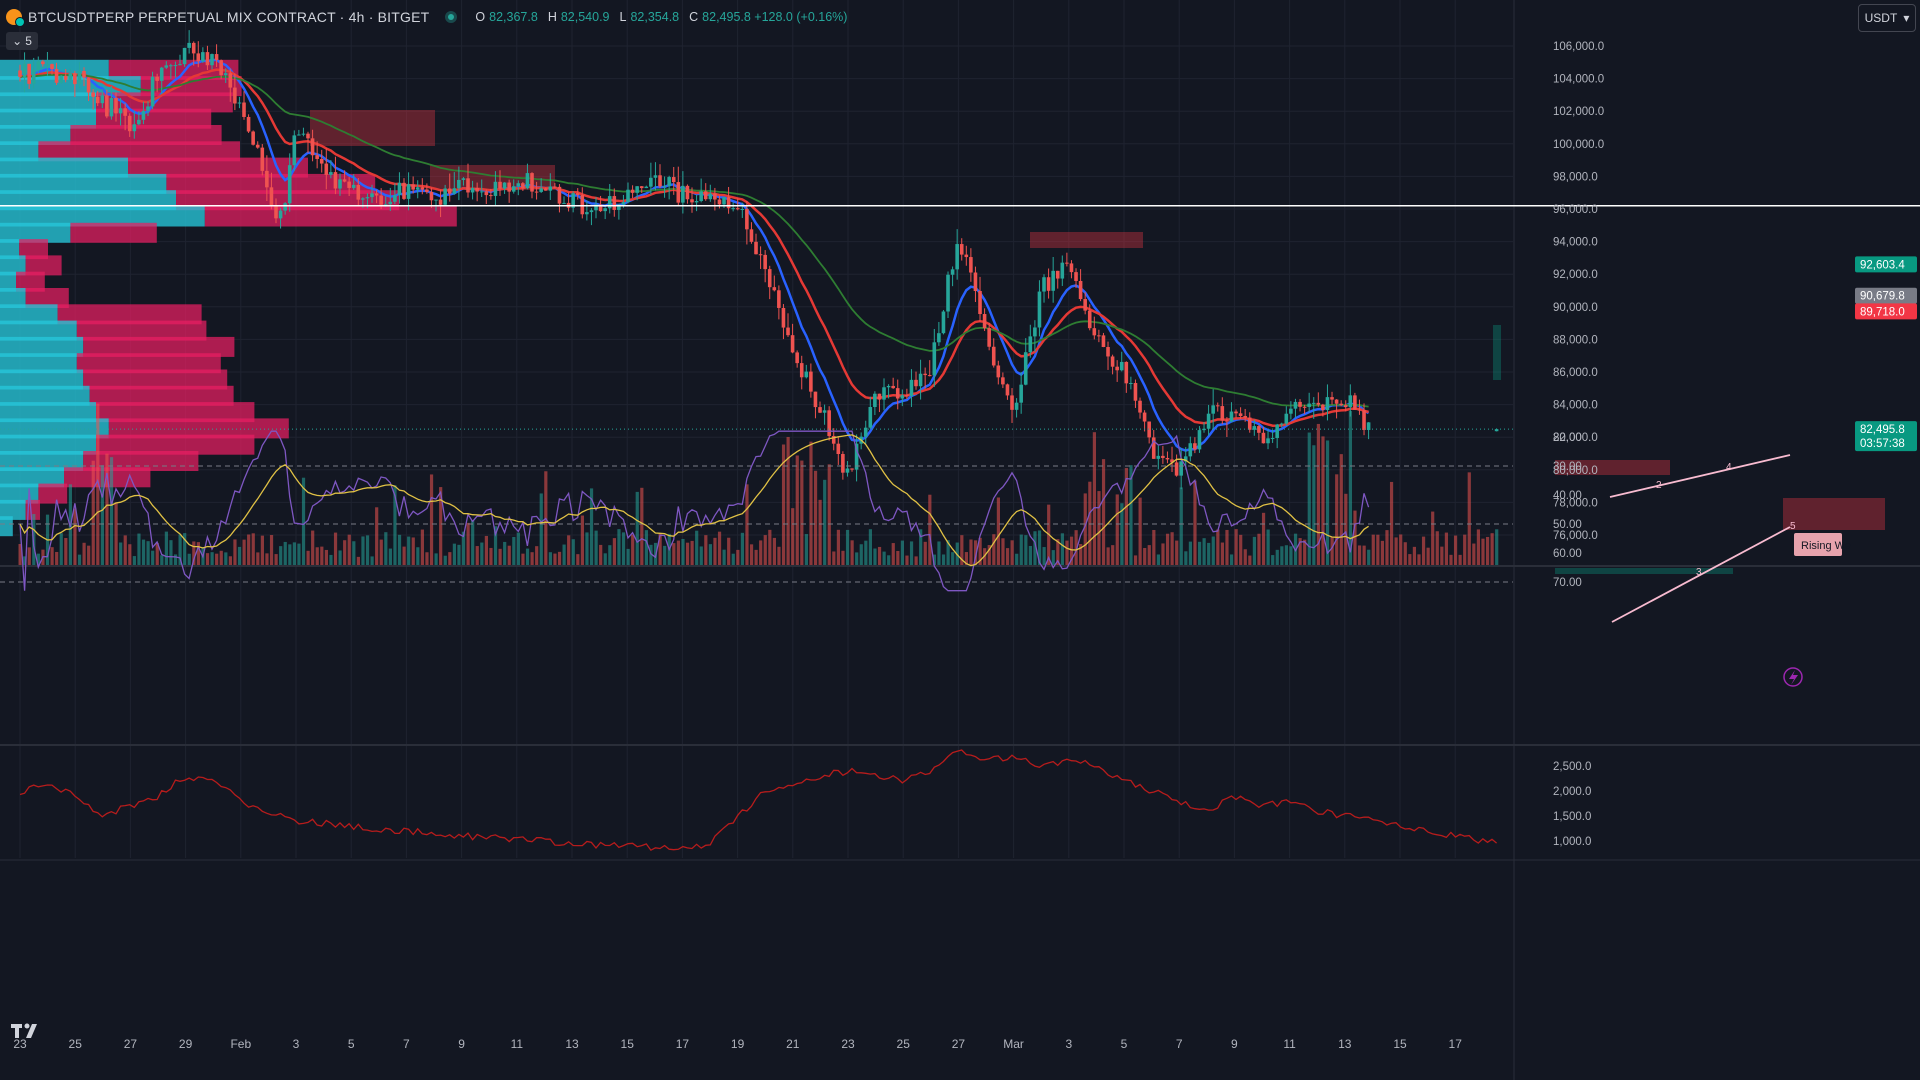 This screenshot has height=1080, width=1920. I want to click on supply-zone, so click(1612, 467).